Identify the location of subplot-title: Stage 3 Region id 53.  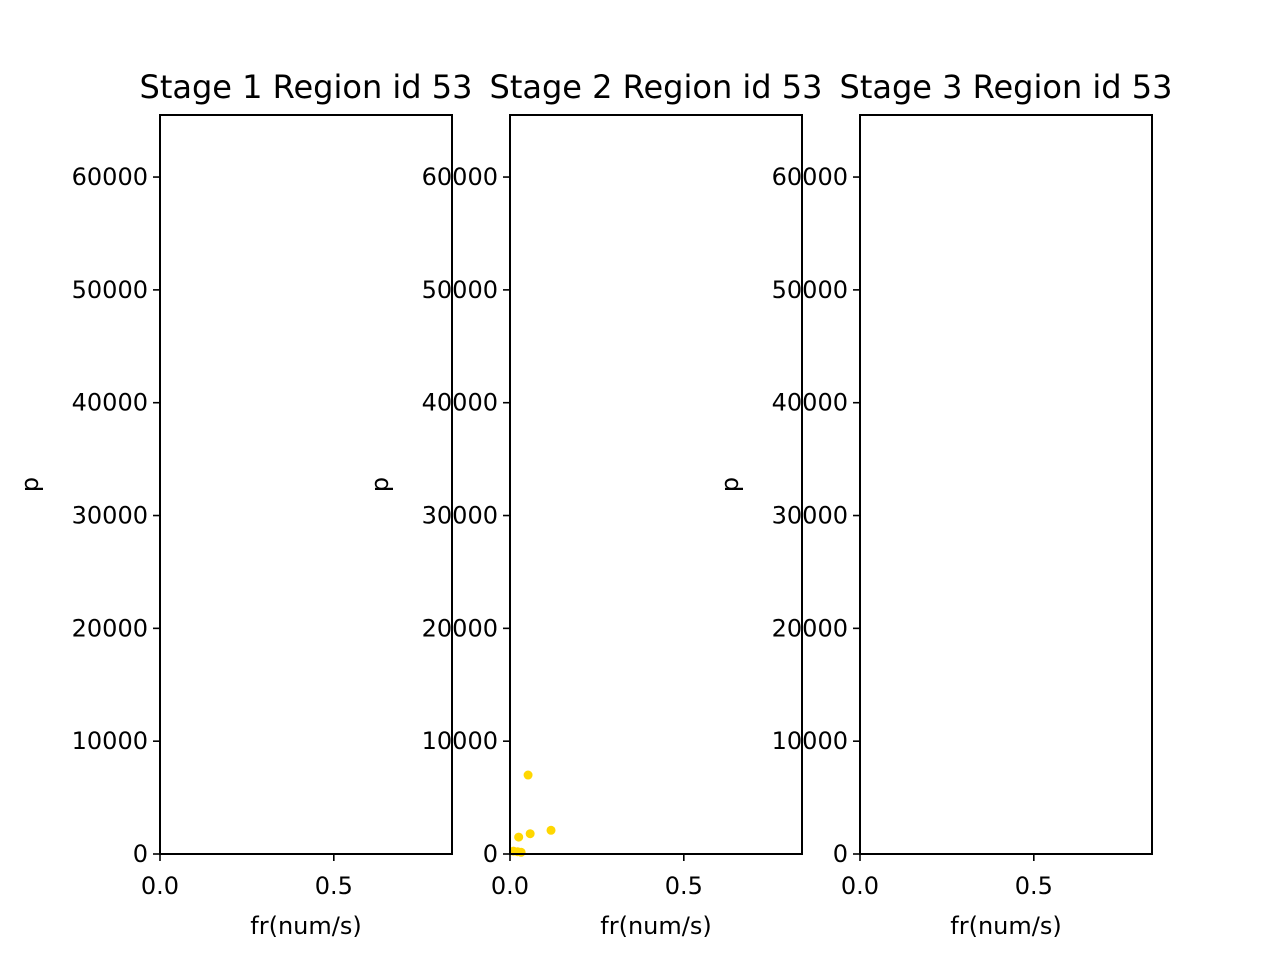
(1006, 87).